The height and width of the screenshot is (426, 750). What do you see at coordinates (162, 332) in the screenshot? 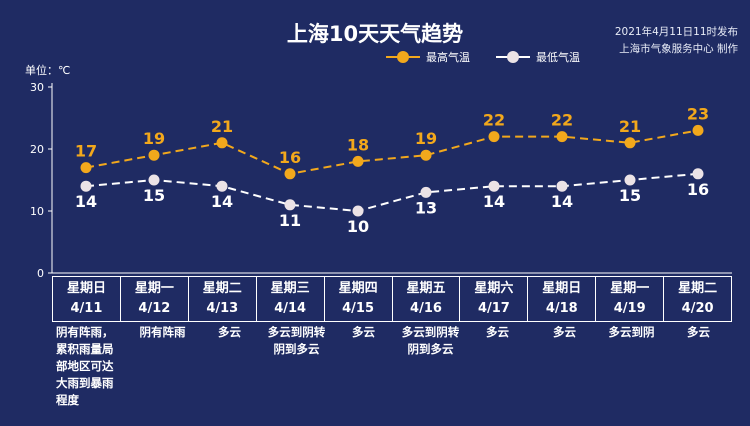
I see `weather-description: 阴有阵雨` at bounding box center [162, 332].